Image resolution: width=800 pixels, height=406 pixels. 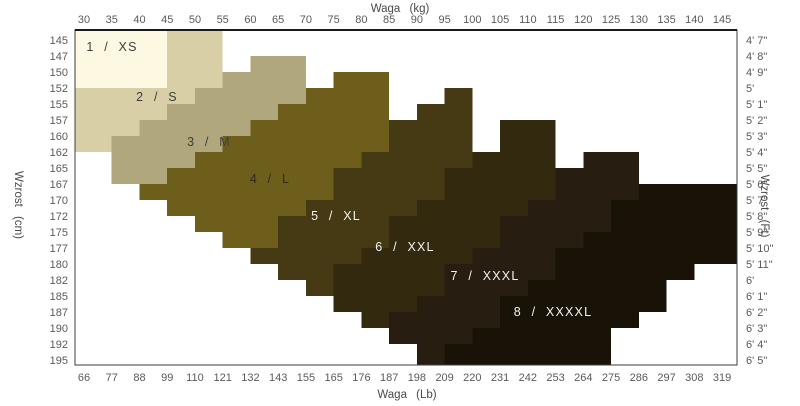 What do you see at coordinates (59, 105) in the screenshot?
I see `left-axis-tick-cm: 155` at bounding box center [59, 105].